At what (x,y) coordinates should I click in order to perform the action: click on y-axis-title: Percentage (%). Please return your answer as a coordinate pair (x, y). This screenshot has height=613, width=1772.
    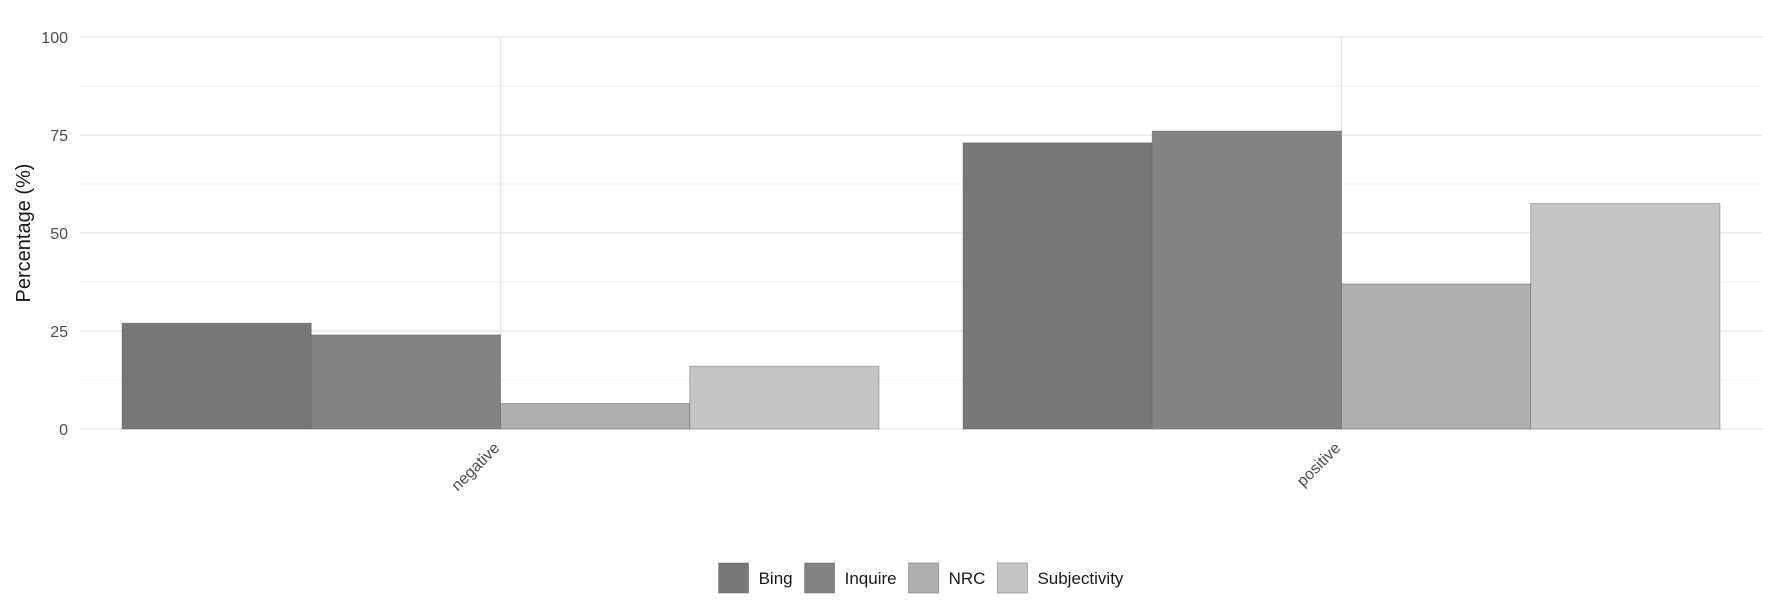
    Looking at the image, I should click on (24, 233).